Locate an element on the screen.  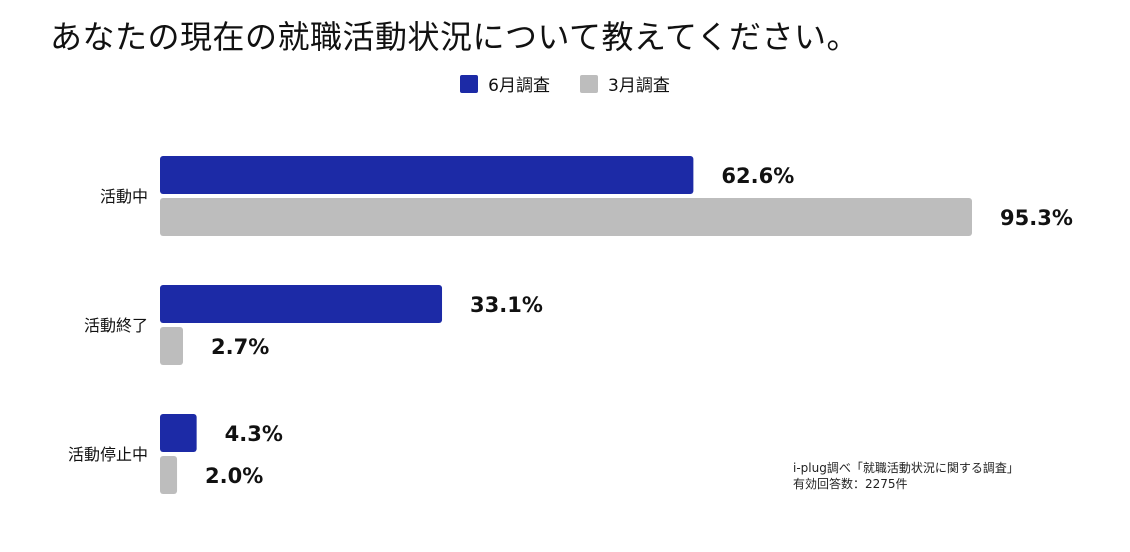
source-line-1: i-plug調べ「就職活動状況に関する調査」 is located at coordinates (906, 468).